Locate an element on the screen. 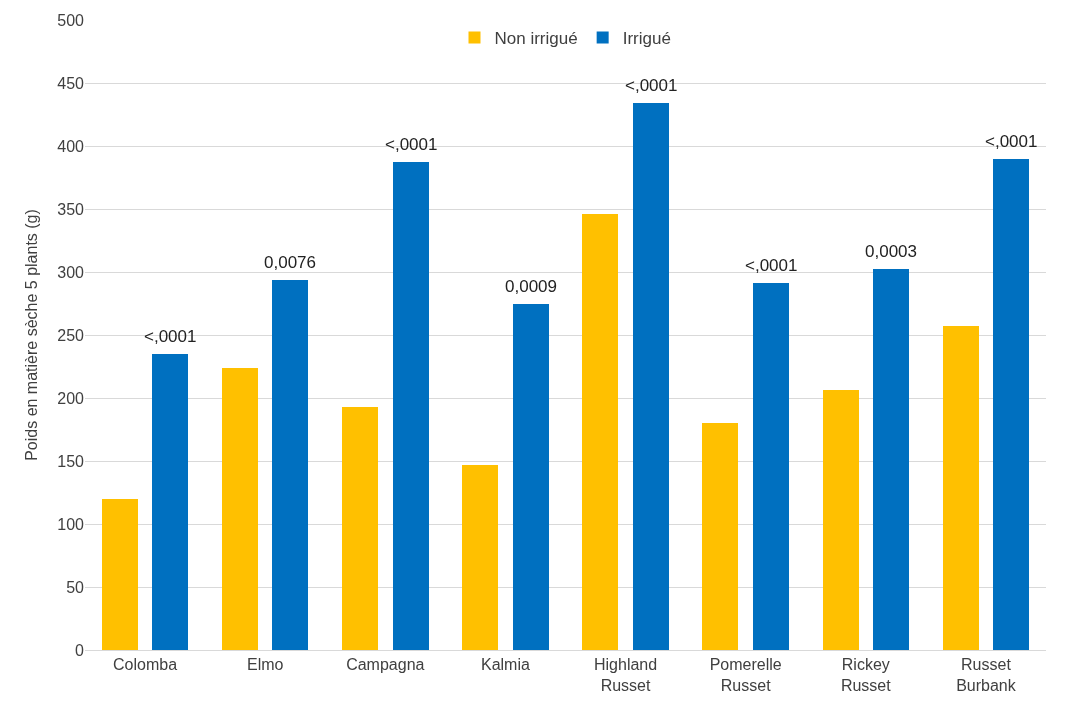 The height and width of the screenshot is (725, 1066). y-tick-label: 150 is located at coordinates (71, 461).